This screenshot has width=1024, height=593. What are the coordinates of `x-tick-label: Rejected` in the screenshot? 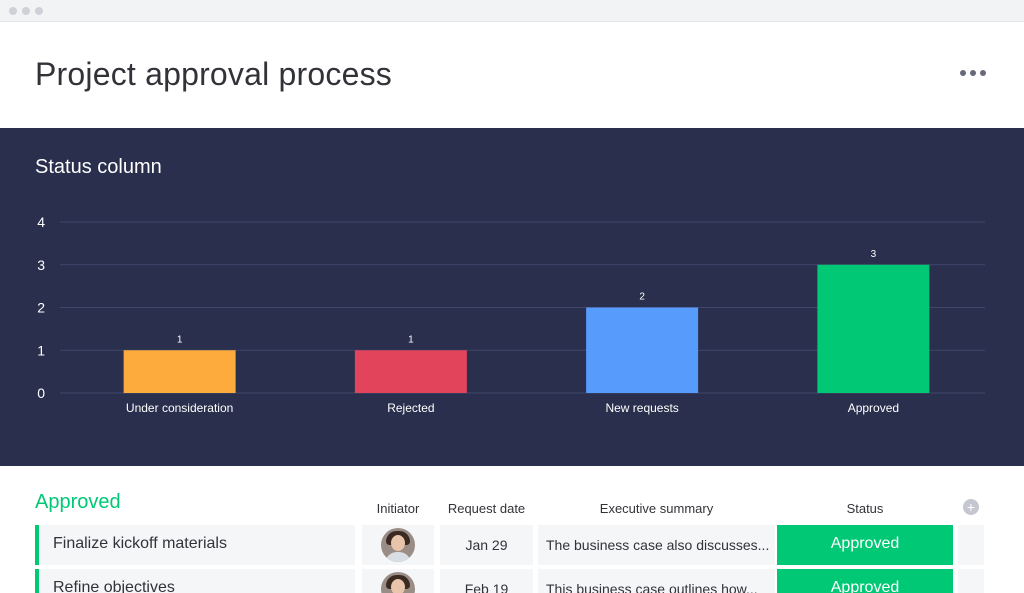 It's located at (410, 408).